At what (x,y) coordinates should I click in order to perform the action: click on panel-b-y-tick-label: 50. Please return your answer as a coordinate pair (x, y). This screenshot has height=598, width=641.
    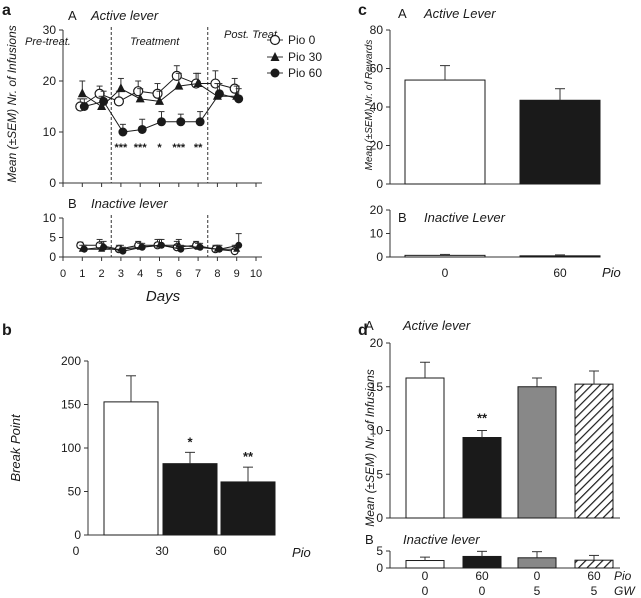
    Looking at the image, I should click on (75, 492).